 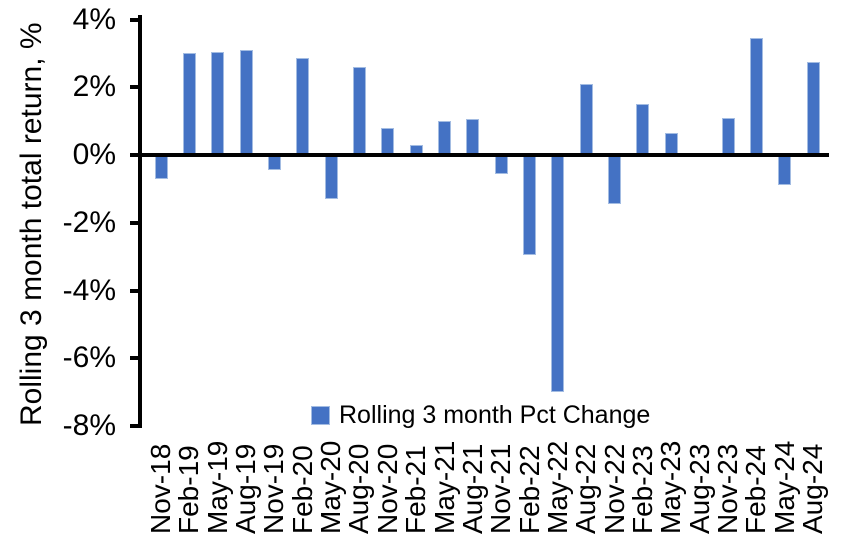 What do you see at coordinates (472, 488) in the screenshot?
I see `x-tick-label-Aug-21: Aug-21` at bounding box center [472, 488].